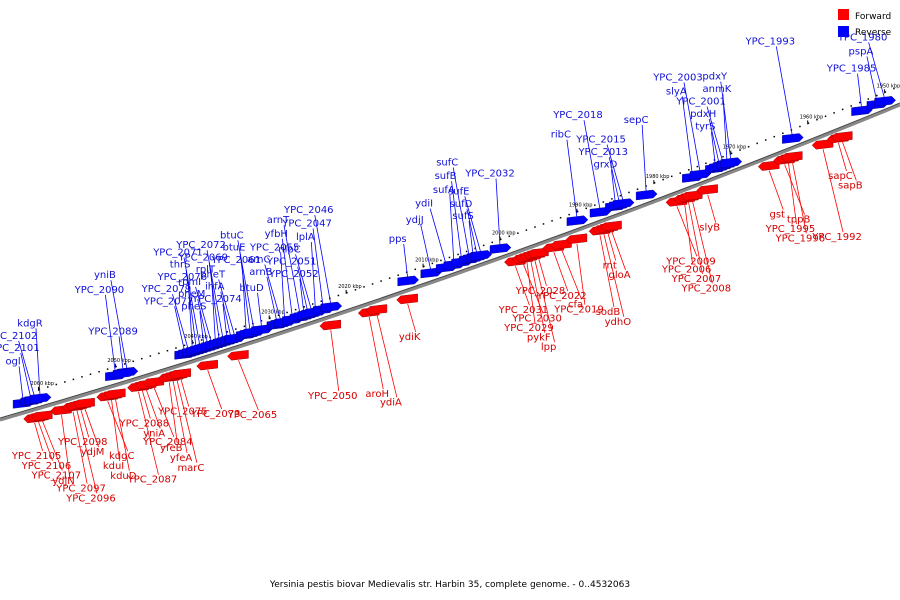 This screenshot has height=600, width=900. What do you see at coordinates (276, 234) in the screenshot?
I see `reverse-gene-label: yfbH` at bounding box center [276, 234].